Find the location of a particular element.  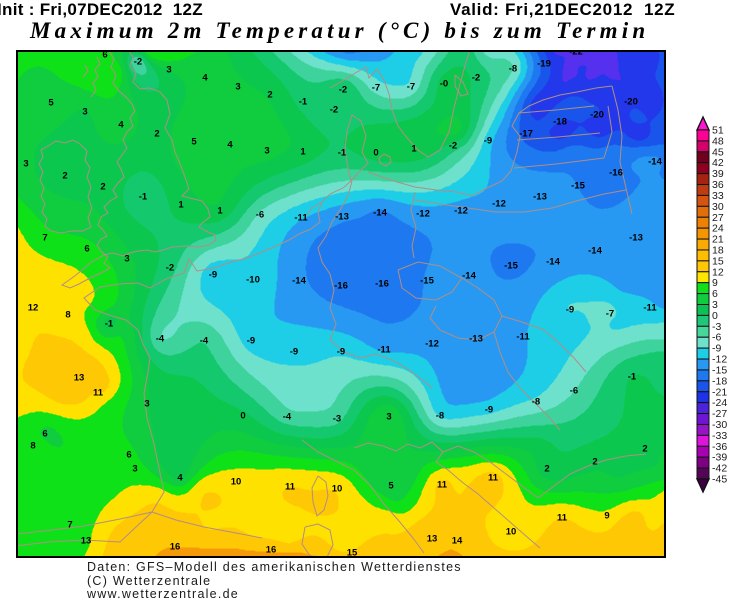

svg-text: 51 is located at coordinates (718, 131).